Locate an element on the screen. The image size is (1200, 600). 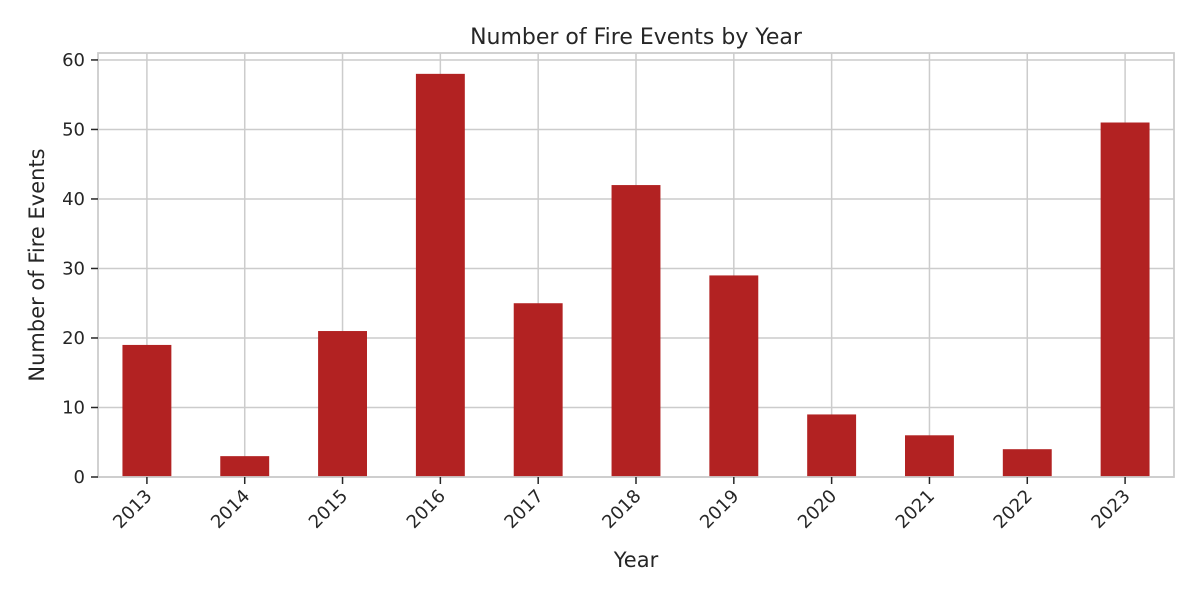
bar-2014 is located at coordinates (245, 466).